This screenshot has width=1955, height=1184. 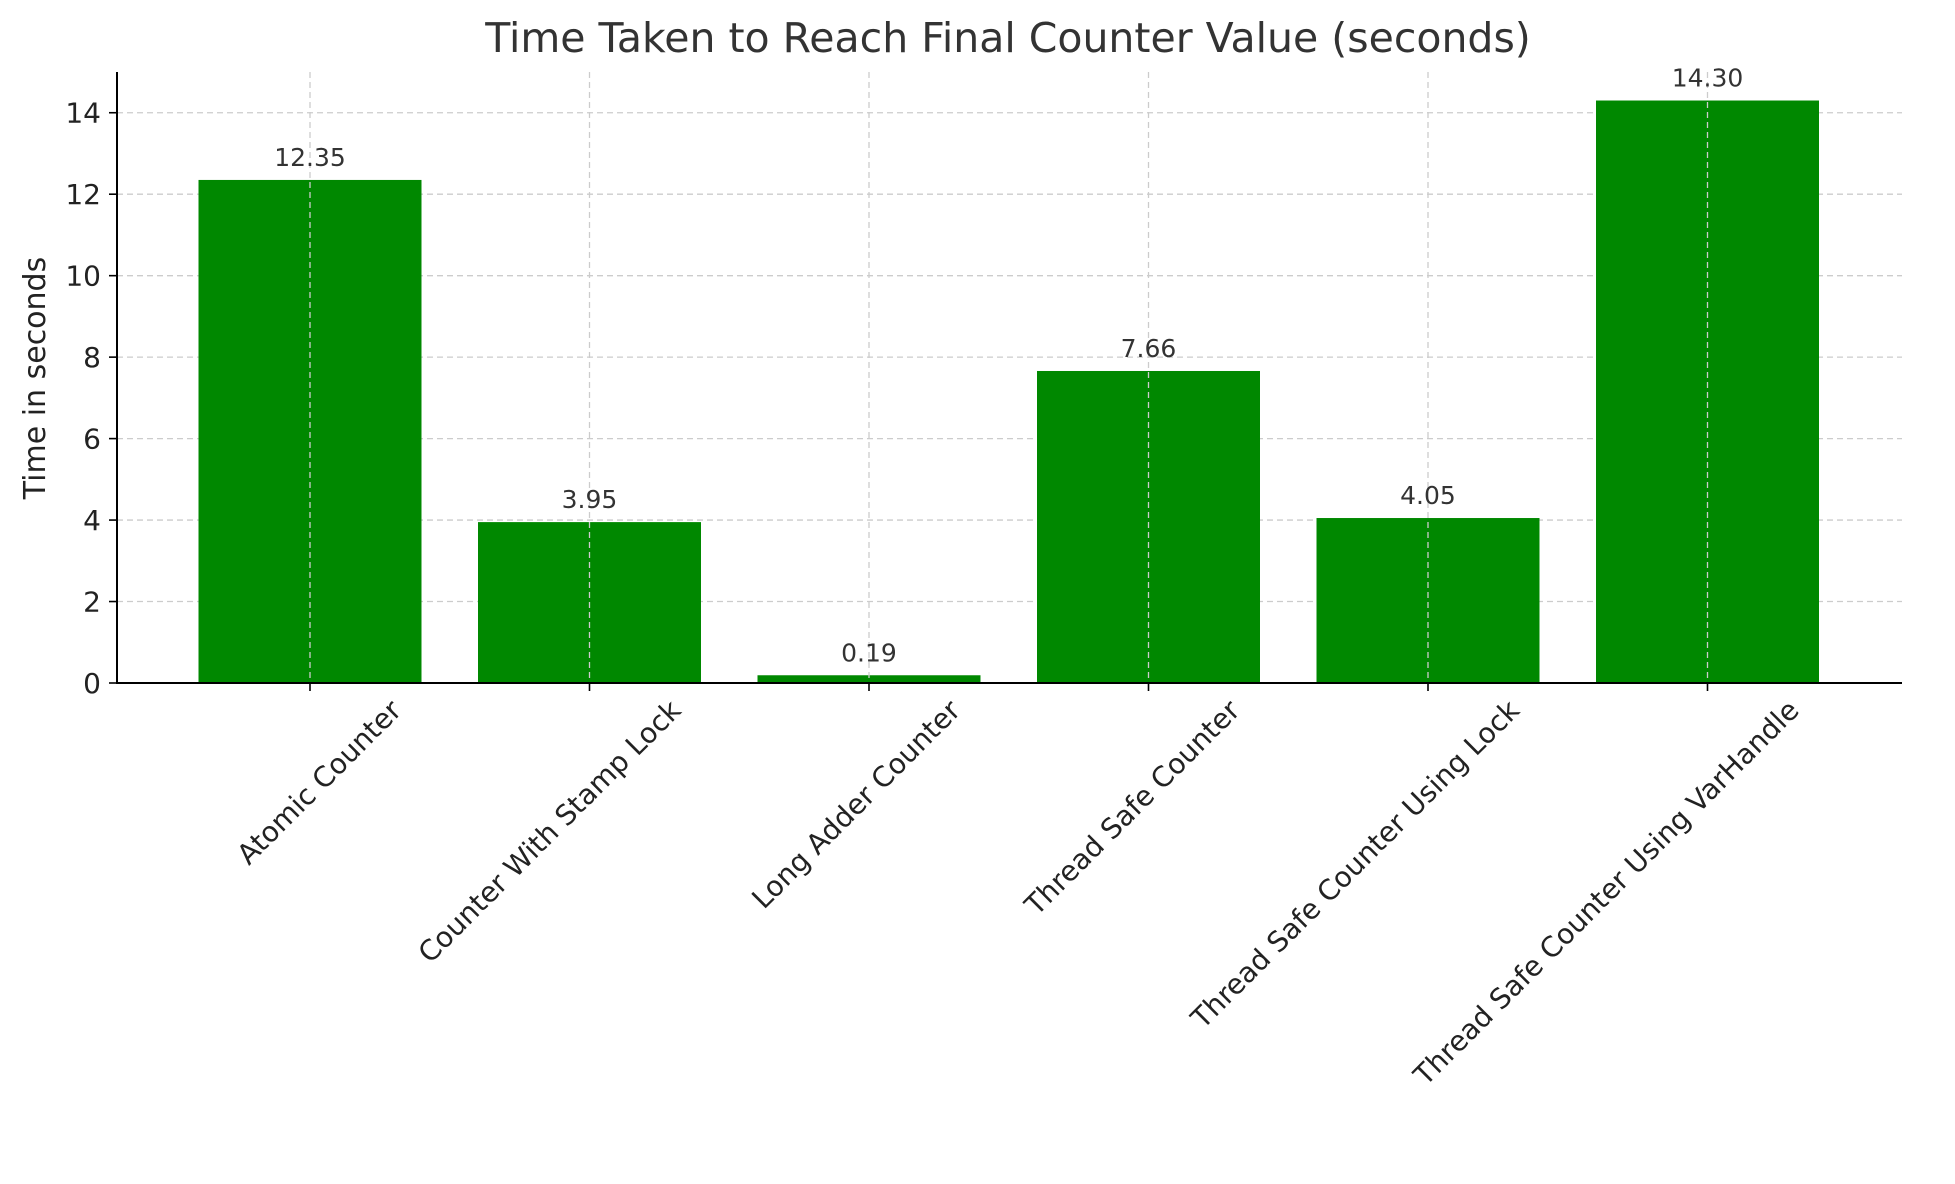 I want to click on y-tick-label: 2, so click(x=92, y=602).